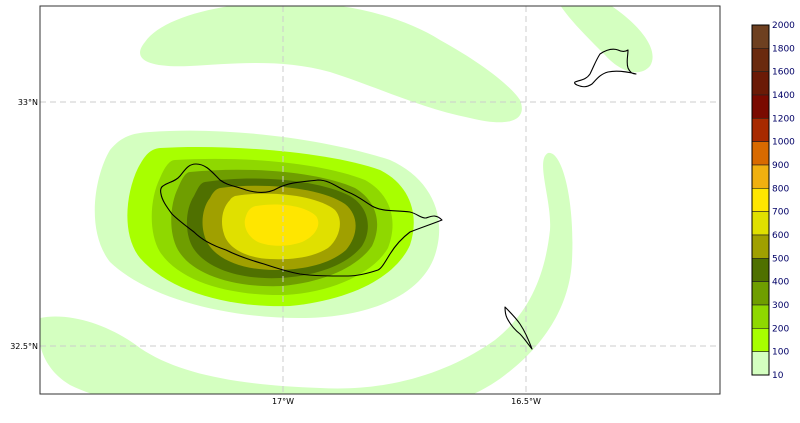 The image size is (800, 423). Describe the element at coordinates (780, 166) in the screenshot. I see `colorbar-label: 900` at that location.